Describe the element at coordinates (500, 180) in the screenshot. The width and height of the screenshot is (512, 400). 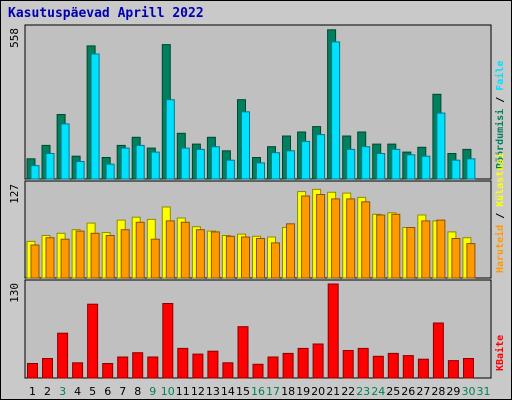
I see `legend-klastusi: Külastusi` at that location.